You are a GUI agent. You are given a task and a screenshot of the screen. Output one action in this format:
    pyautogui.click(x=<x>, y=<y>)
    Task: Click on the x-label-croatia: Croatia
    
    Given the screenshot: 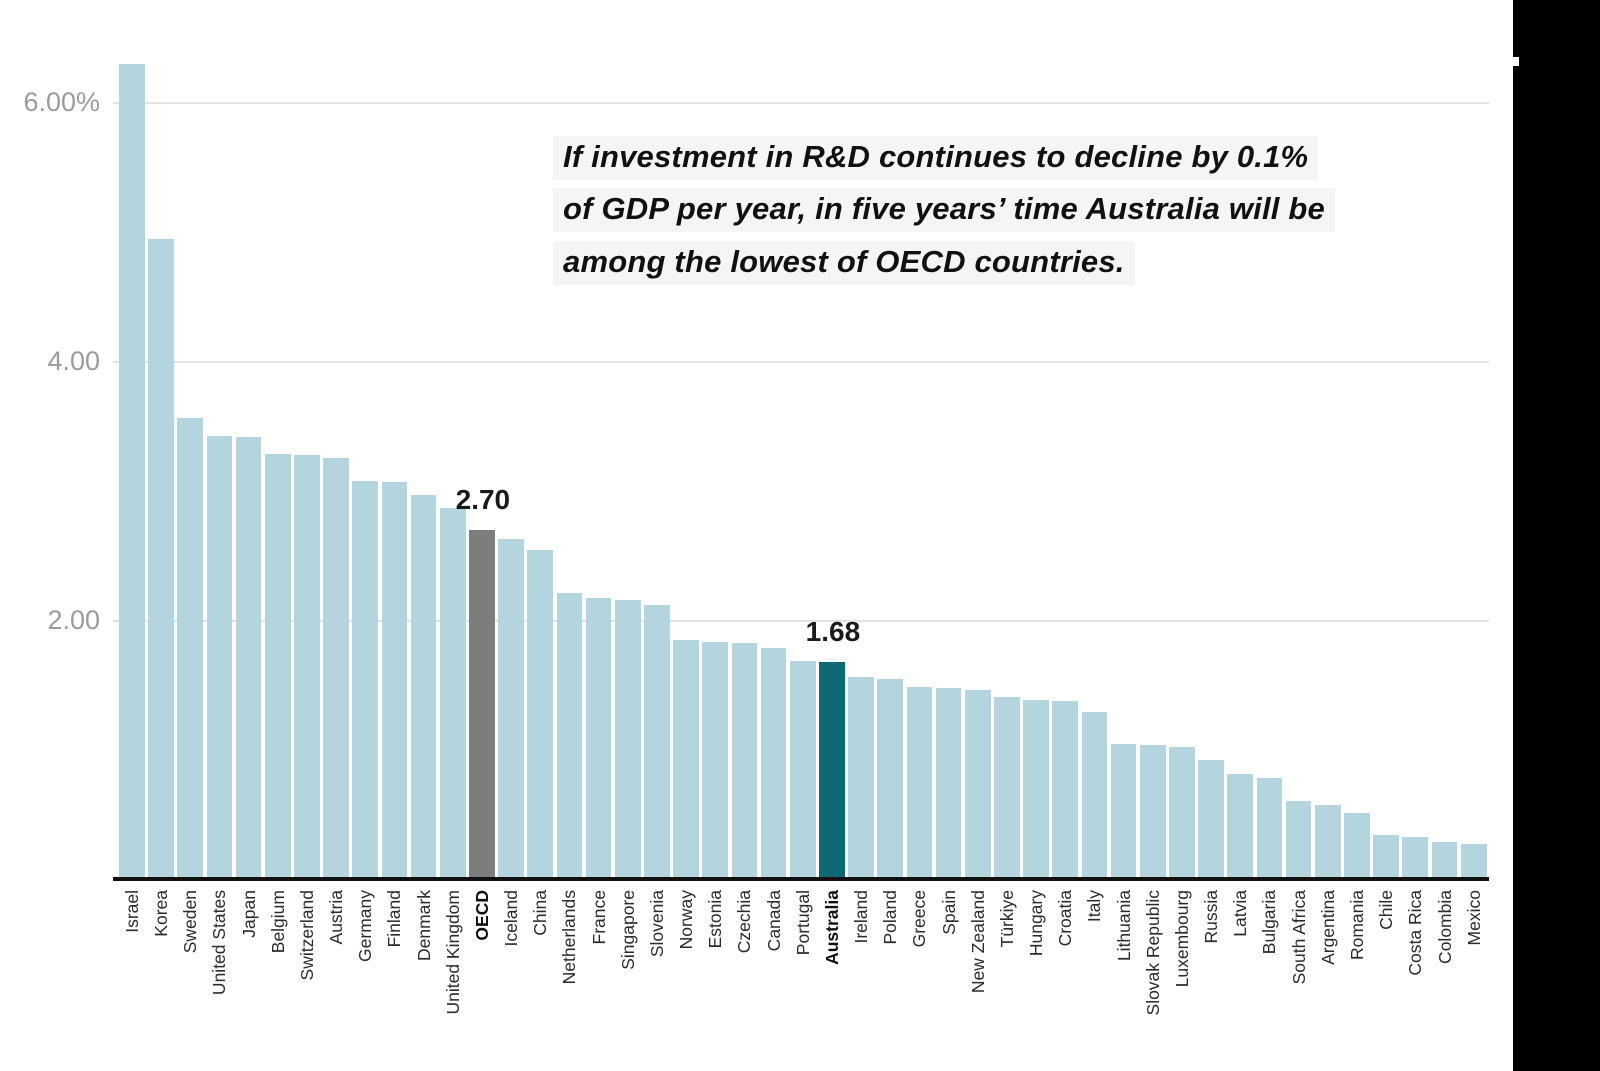 What is the action you would take?
    pyautogui.click(x=1065, y=918)
    